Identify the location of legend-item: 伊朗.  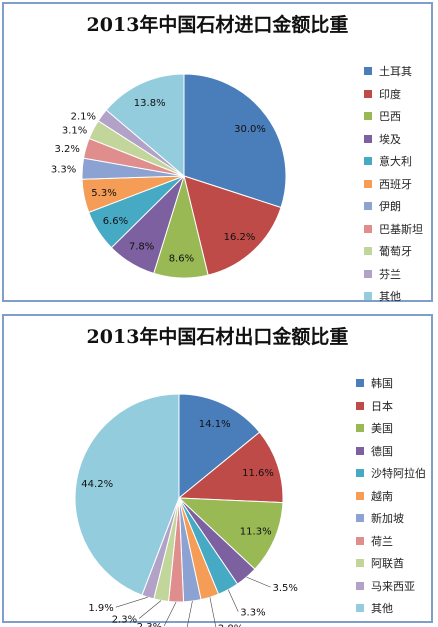
(393, 206).